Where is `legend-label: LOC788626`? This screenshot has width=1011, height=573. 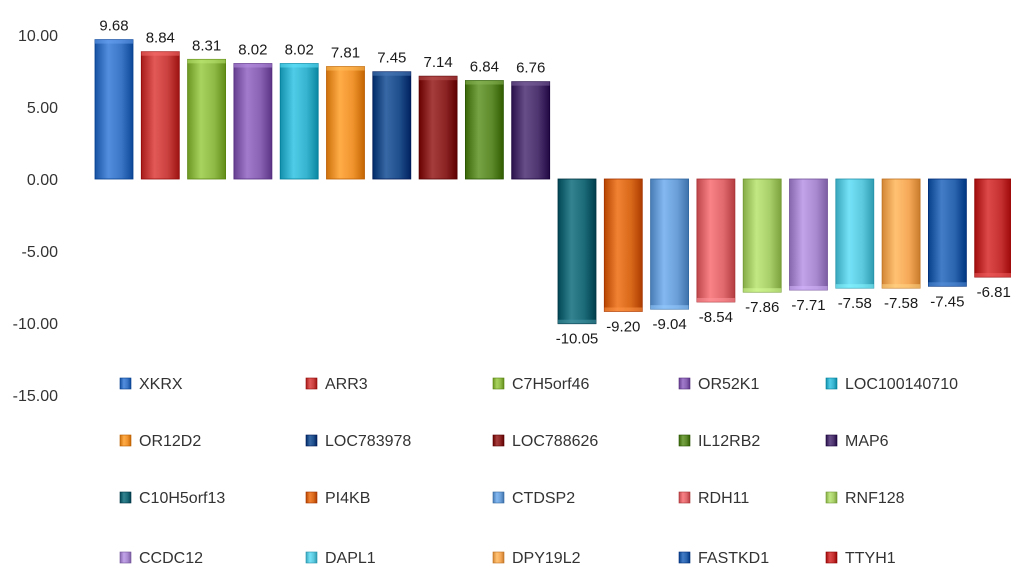
legend-label: LOC788626 is located at coordinates (555, 441).